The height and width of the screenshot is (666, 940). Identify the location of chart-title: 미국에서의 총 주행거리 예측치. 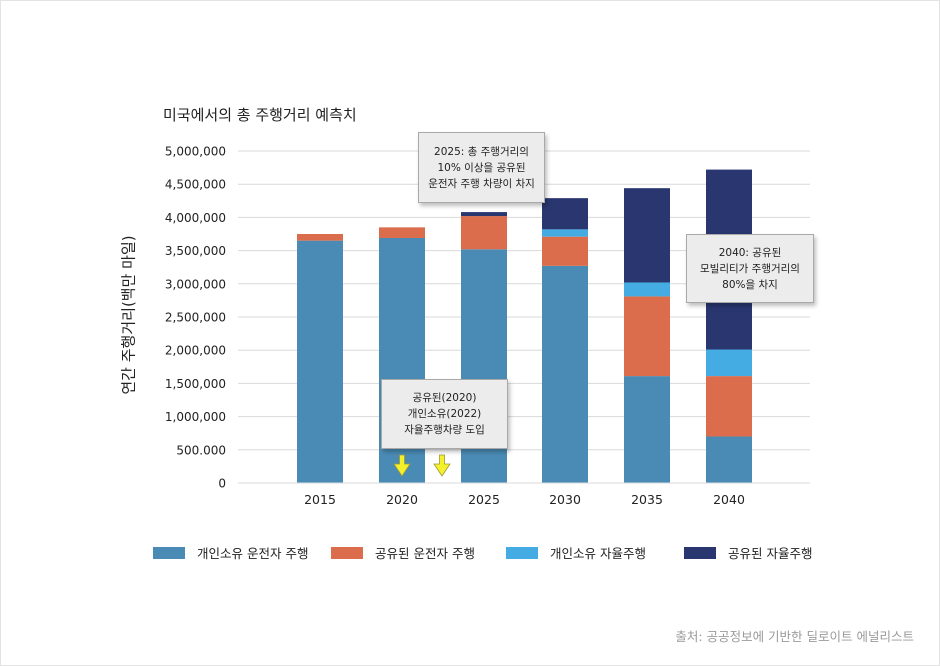
(260, 115).